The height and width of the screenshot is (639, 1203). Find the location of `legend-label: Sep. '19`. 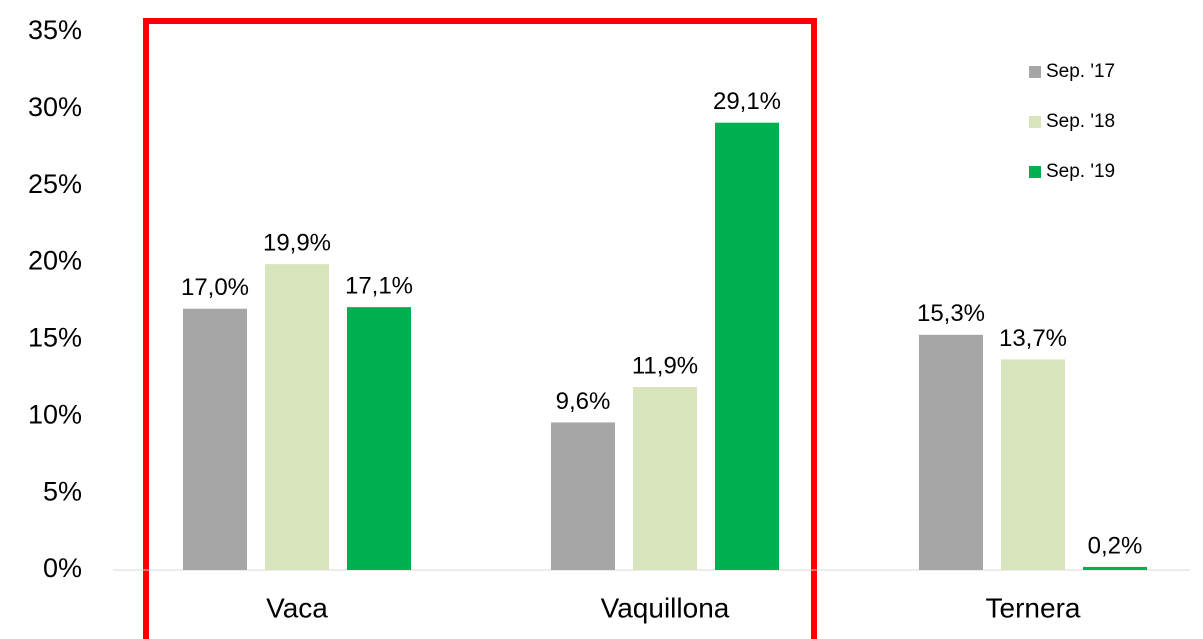

legend-label: Sep. '19 is located at coordinates (1080, 171).